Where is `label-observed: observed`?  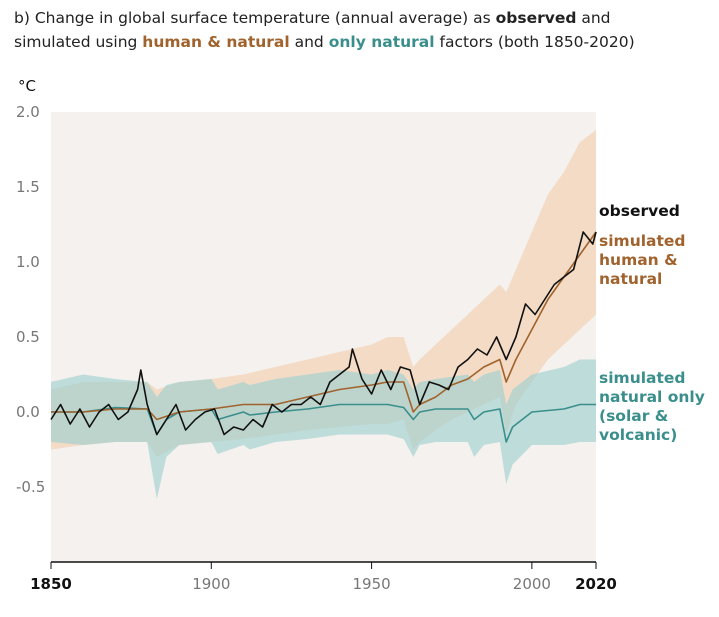 label-observed: observed is located at coordinates (639, 211).